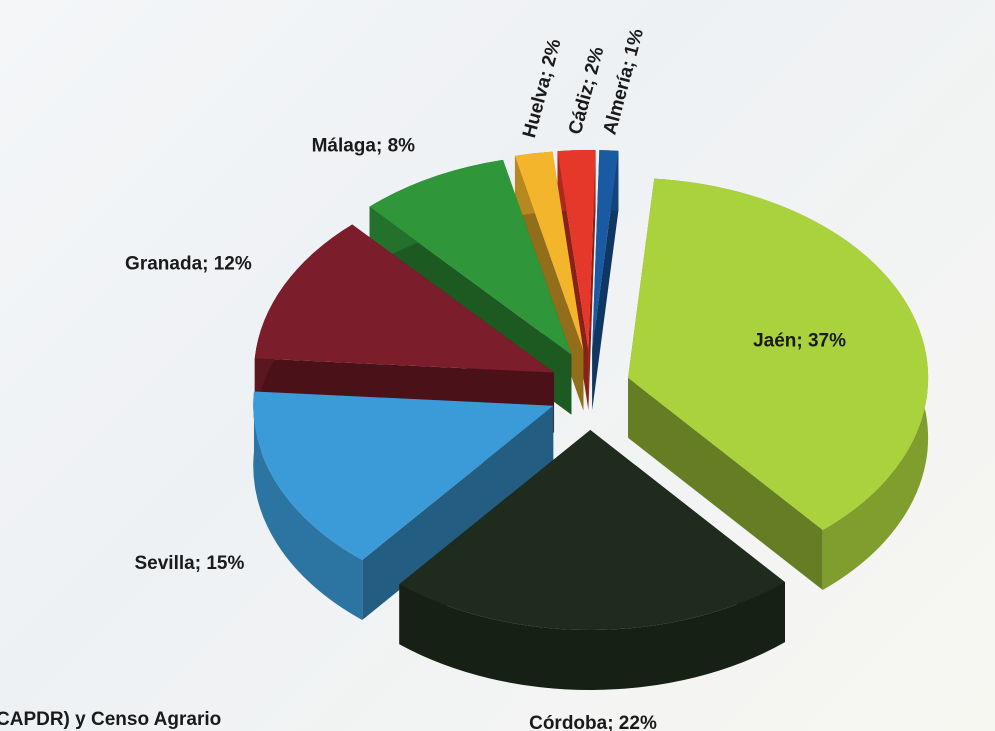 This screenshot has width=995, height=731. I want to click on data-label: Almería; 1%, so click(624, 81).